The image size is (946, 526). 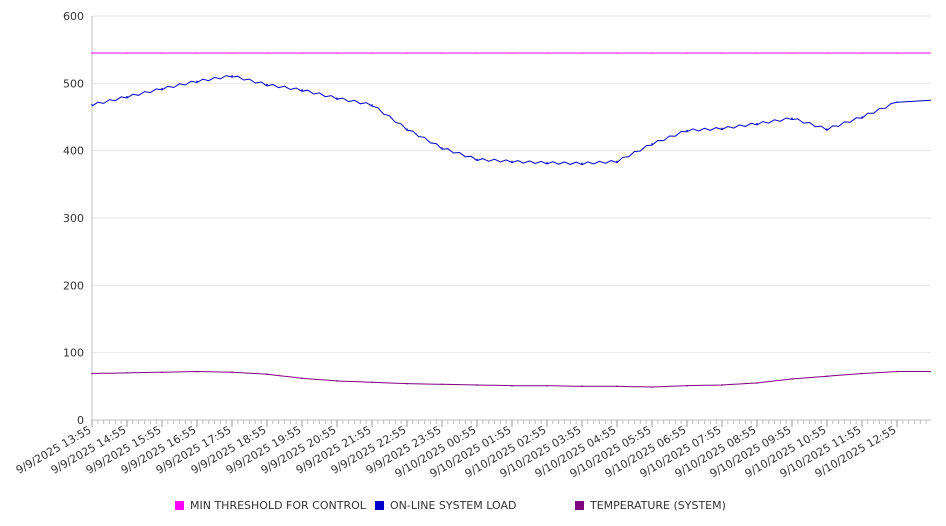 I want to click on legend-label: TEMPERATURE (SYSTEM), so click(x=657, y=505).